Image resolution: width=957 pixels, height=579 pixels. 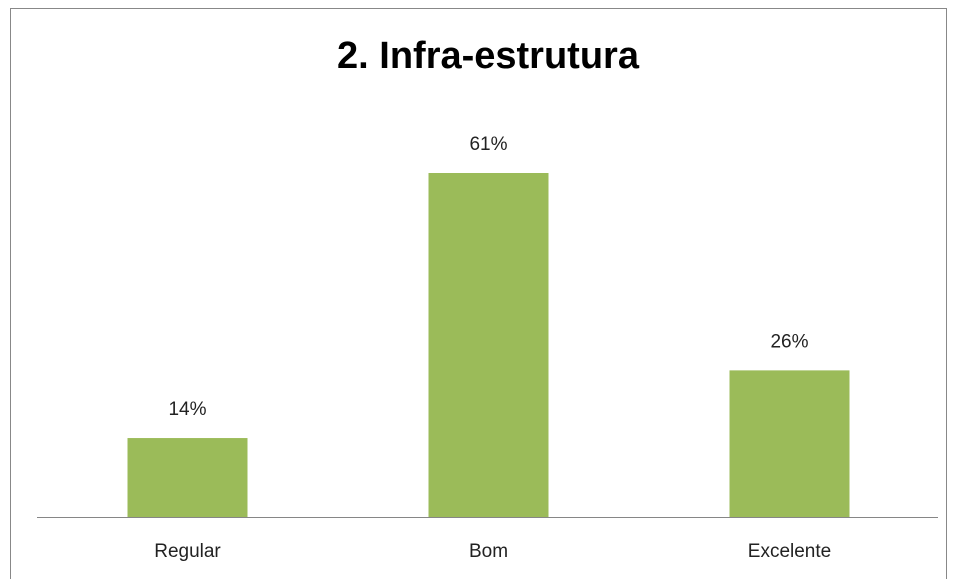 I want to click on data-label: 61%, so click(x=488, y=144).